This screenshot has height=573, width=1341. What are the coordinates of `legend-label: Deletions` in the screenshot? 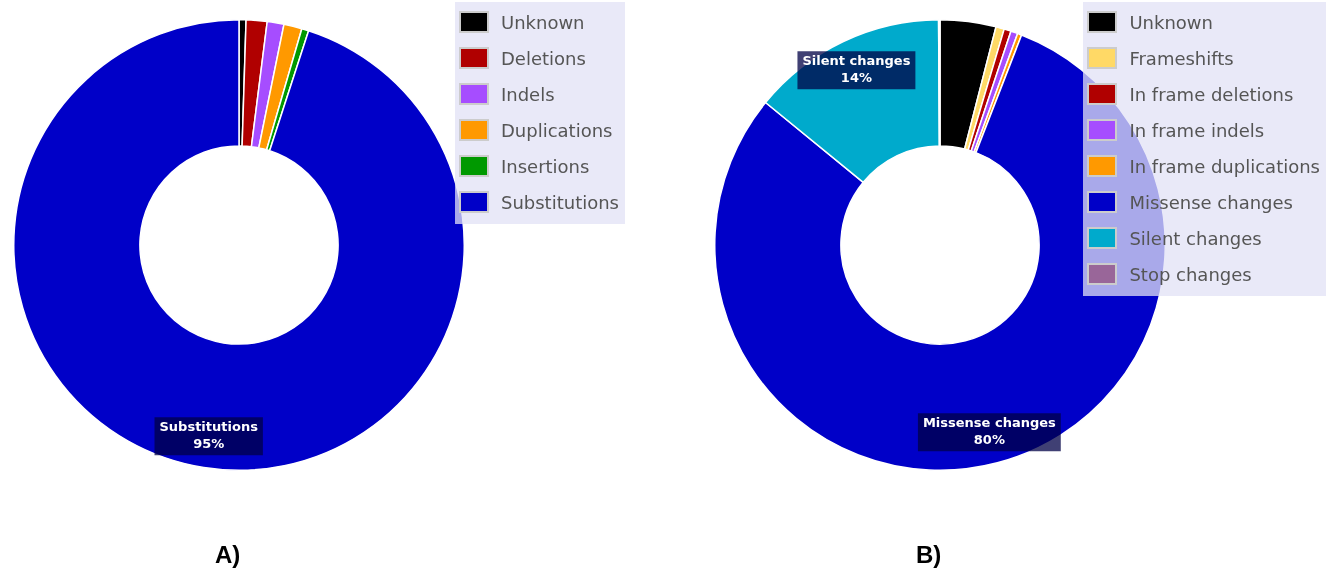 It's located at (543, 58).